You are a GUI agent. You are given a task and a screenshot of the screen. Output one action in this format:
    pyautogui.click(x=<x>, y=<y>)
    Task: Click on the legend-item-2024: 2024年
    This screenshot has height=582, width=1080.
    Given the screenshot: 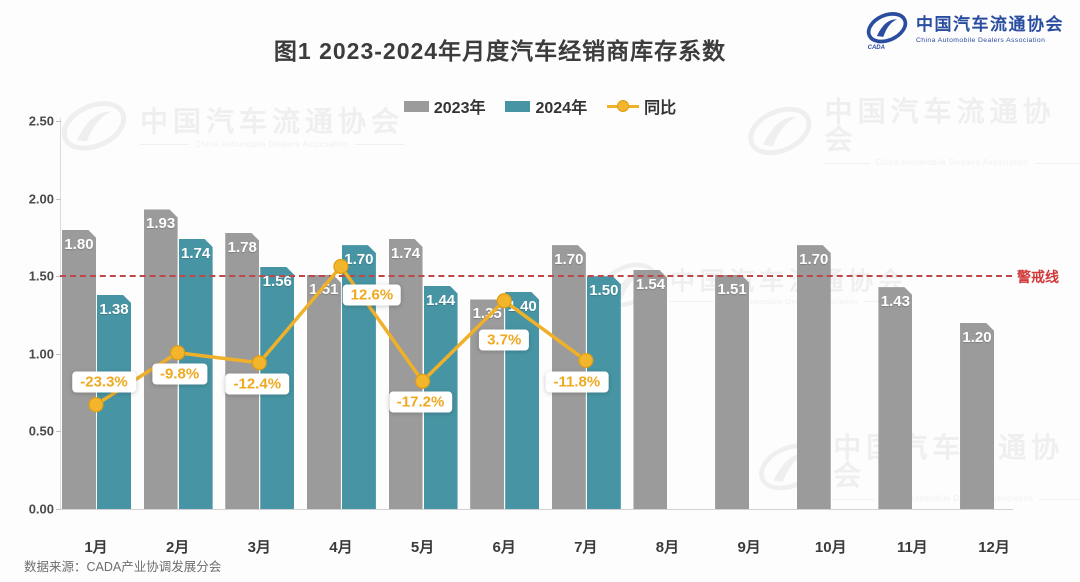 What is the action you would take?
    pyautogui.click(x=546, y=106)
    